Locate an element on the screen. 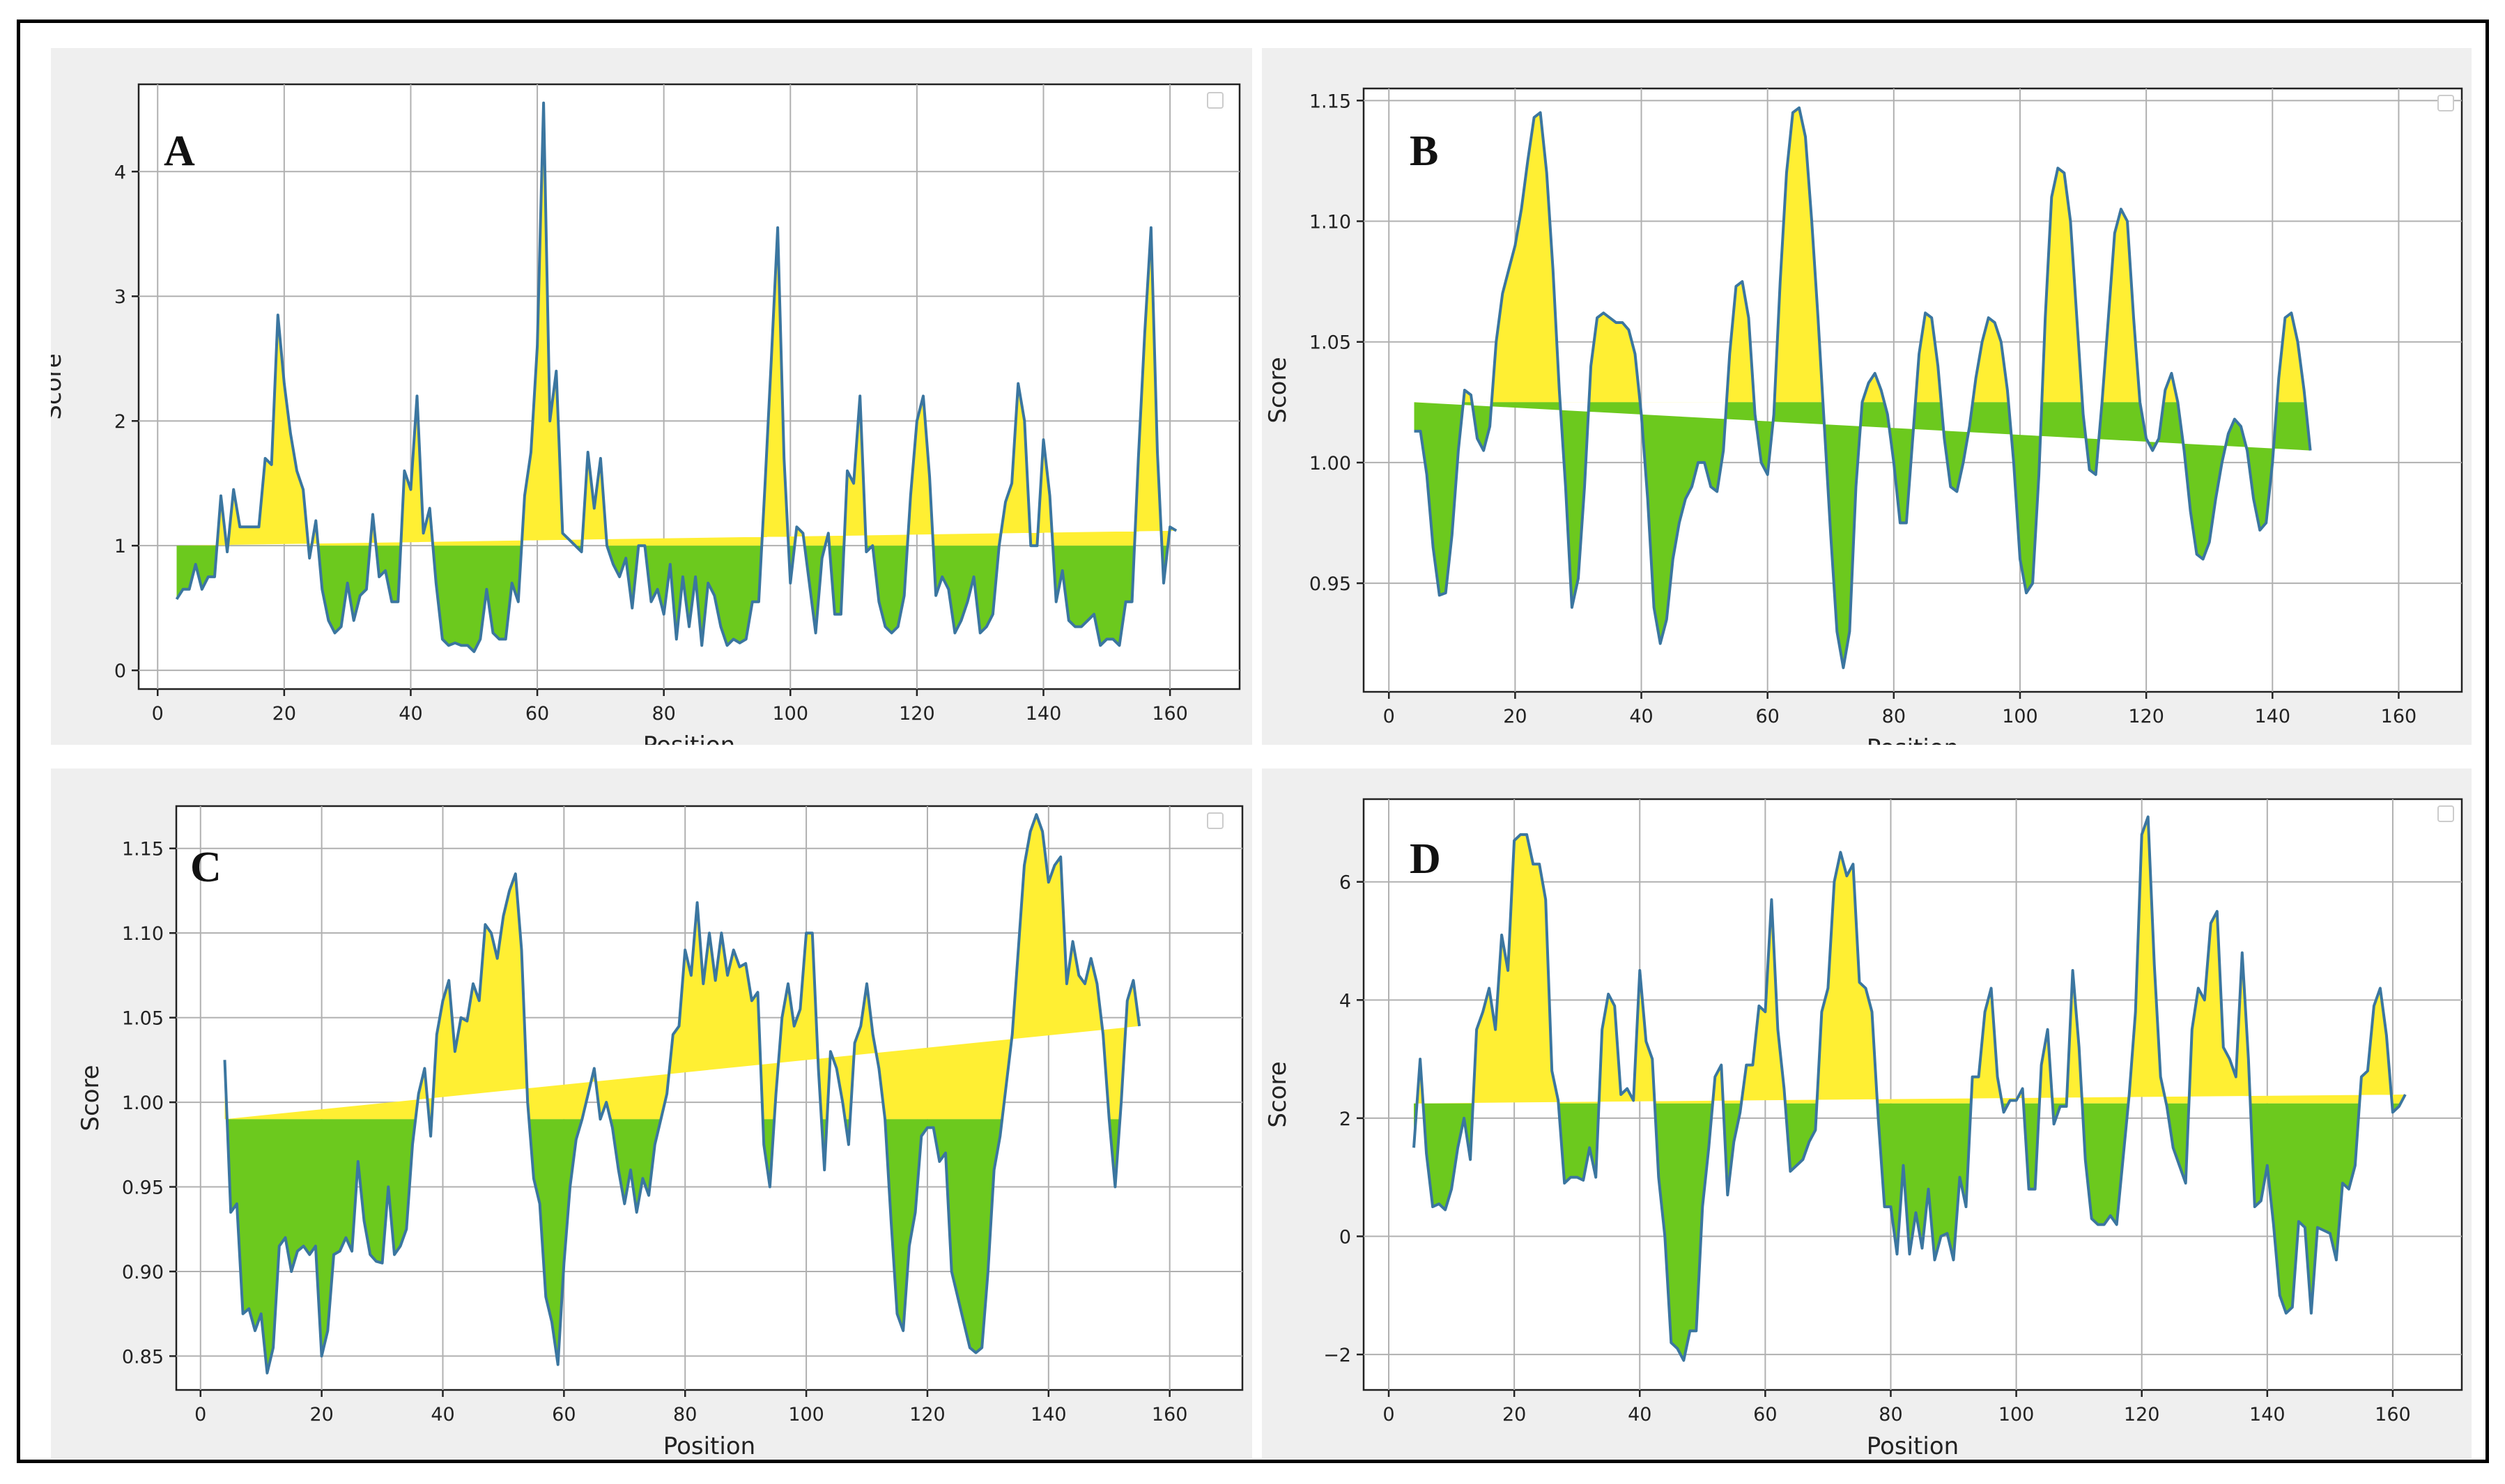 The image size is (2505, 1484). panel-letter: B is located at coordinates (1424, 151).